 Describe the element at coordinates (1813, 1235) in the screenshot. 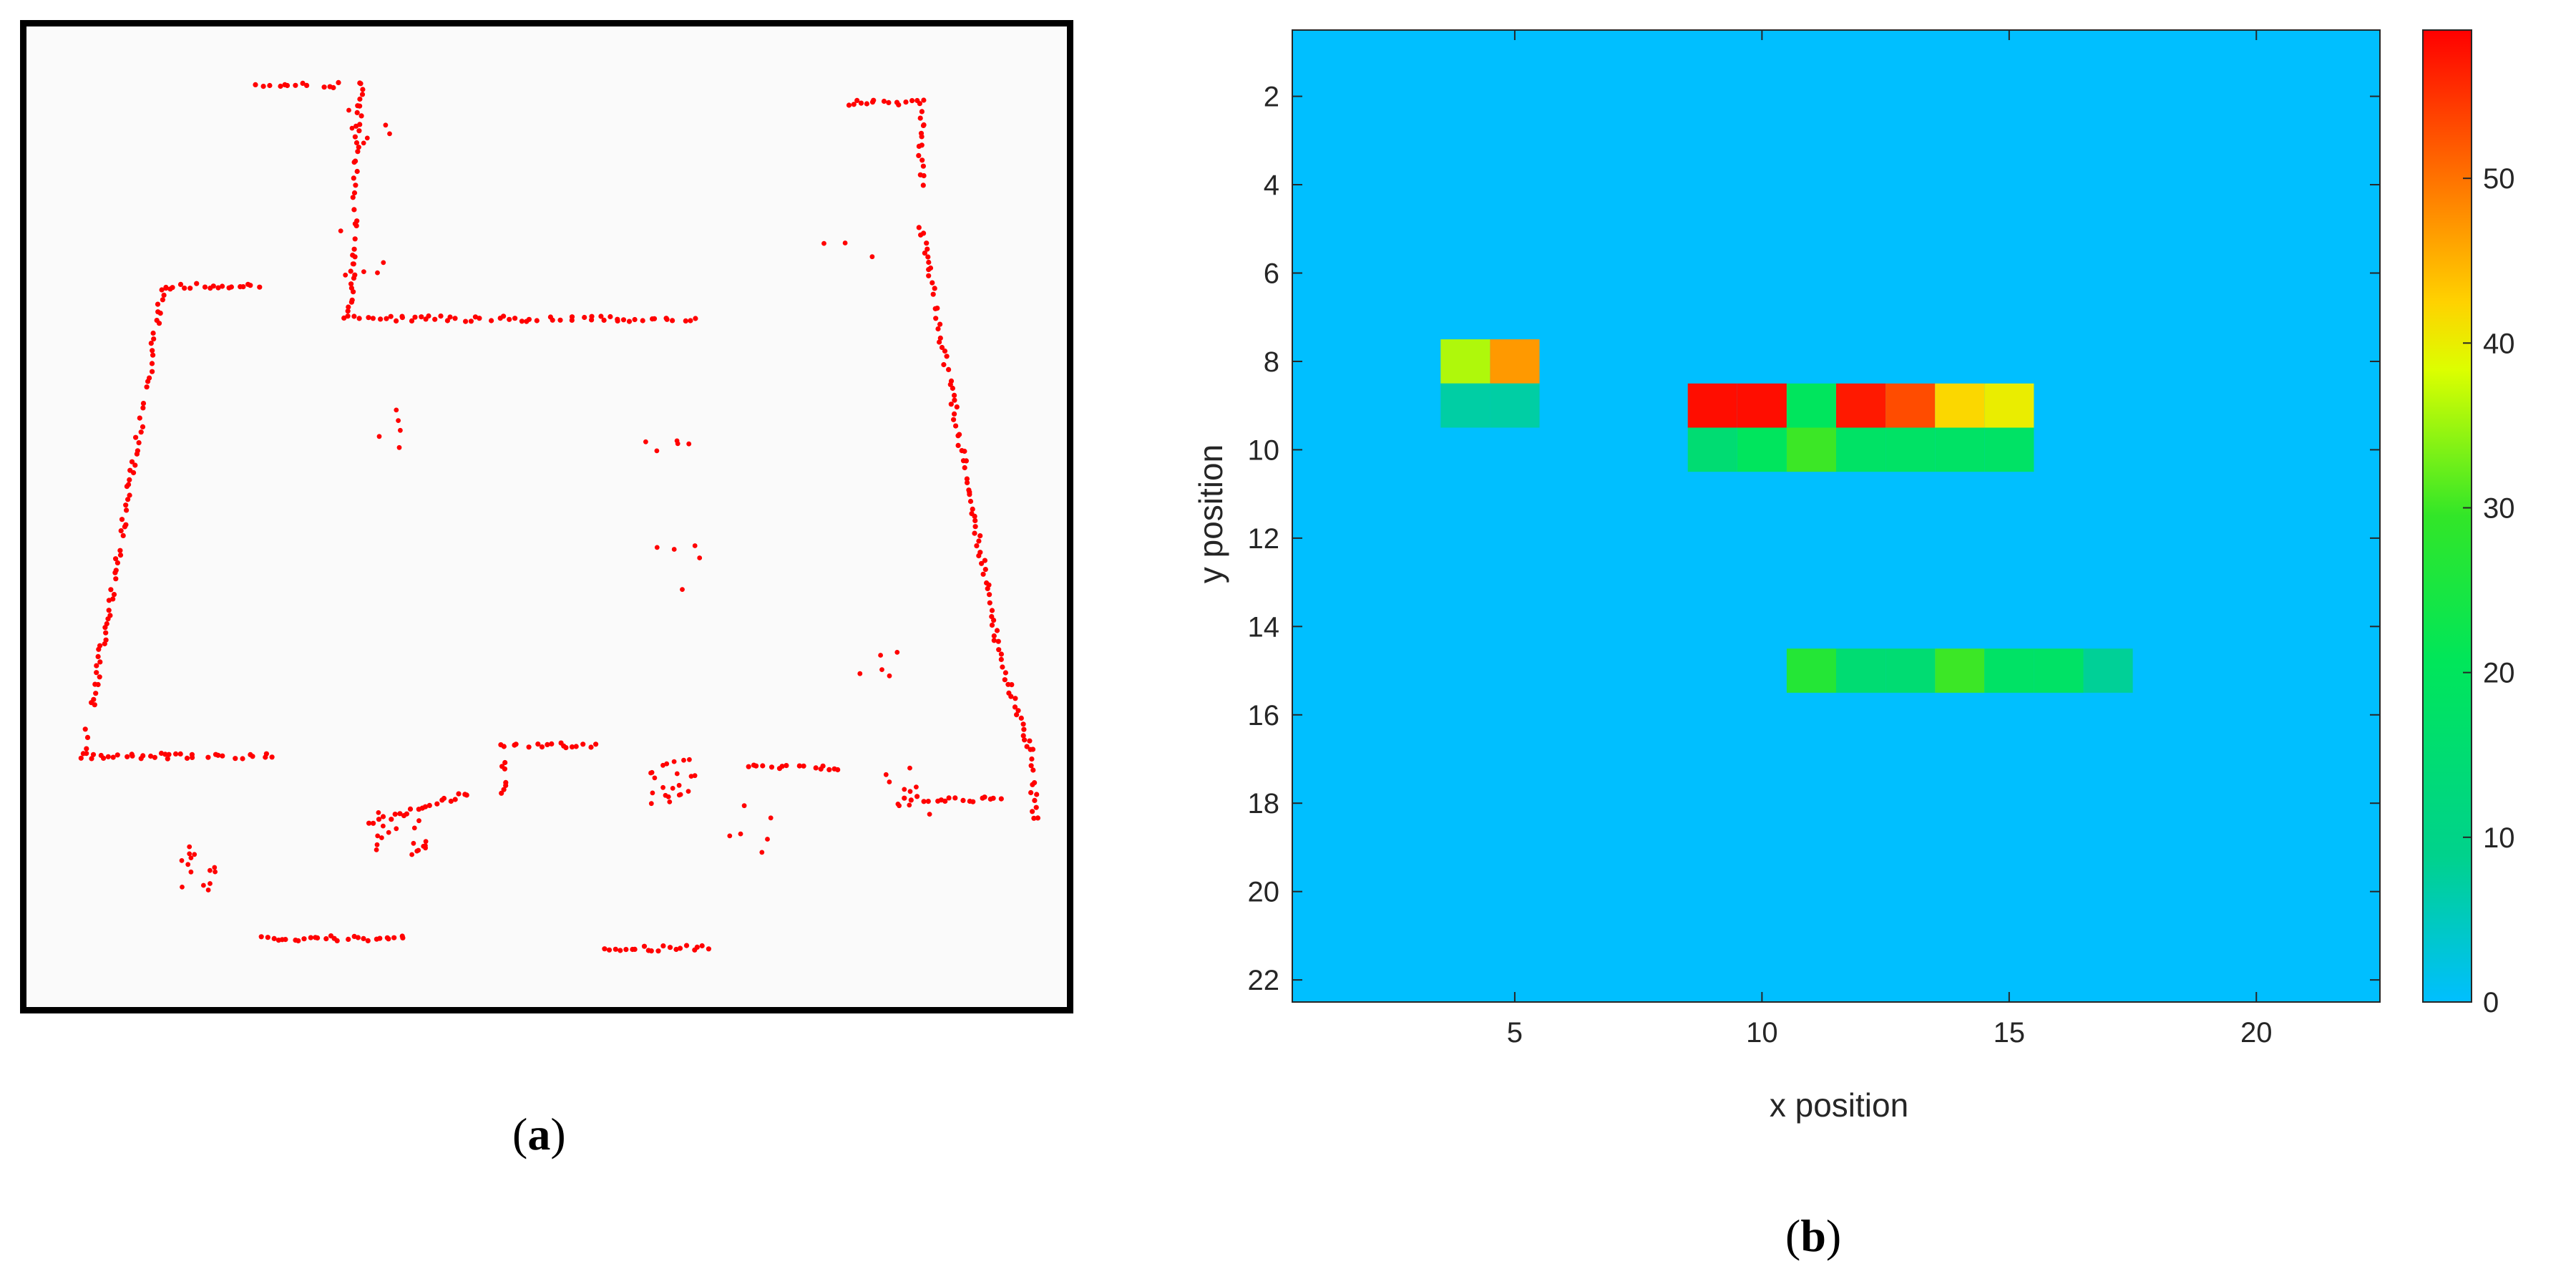

I see `panel-b-letter: b` at that location.